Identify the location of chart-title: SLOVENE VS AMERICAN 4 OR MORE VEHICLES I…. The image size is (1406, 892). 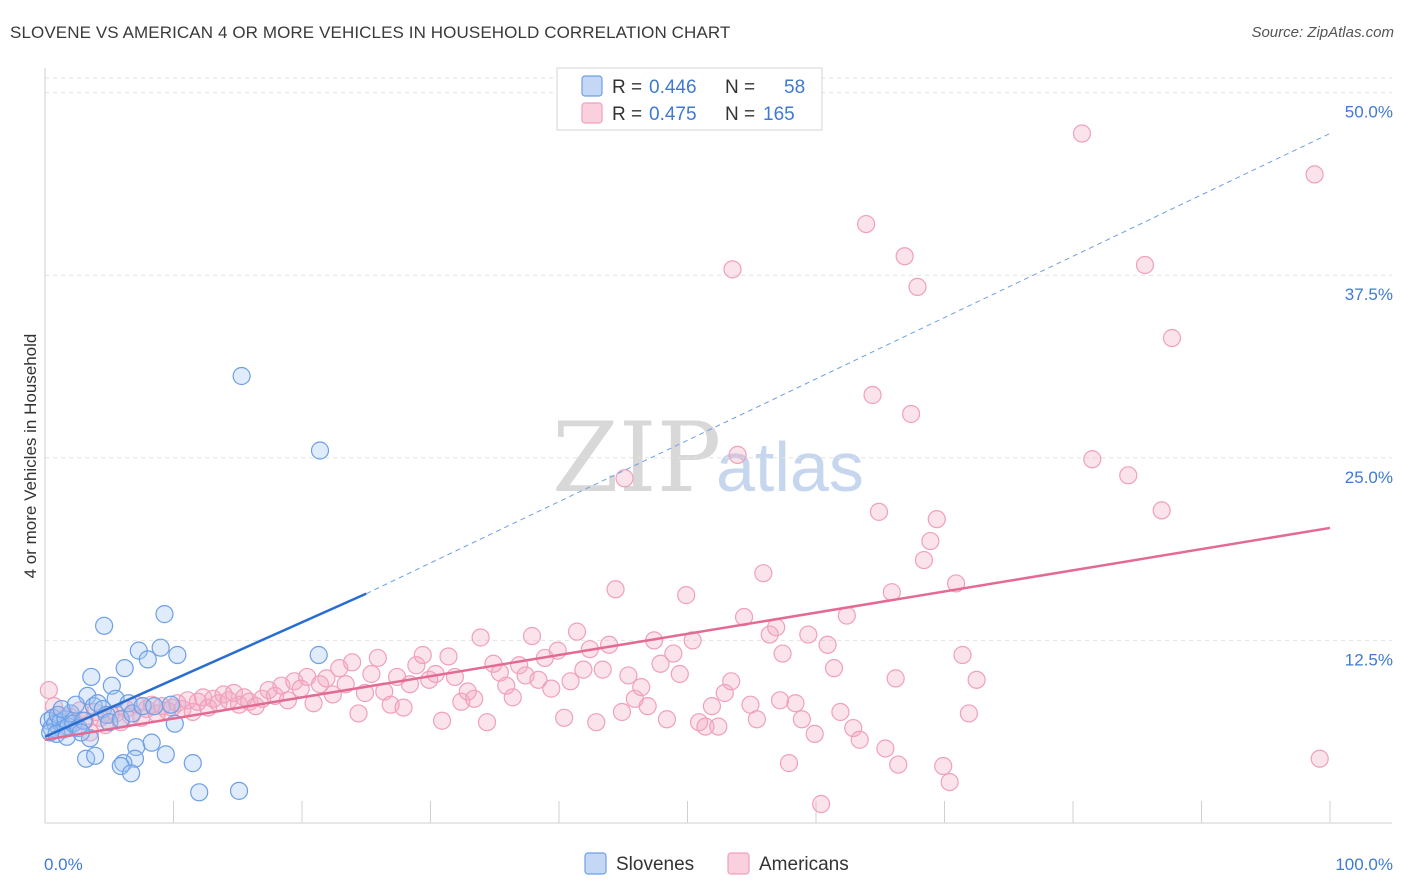
(370, 32).